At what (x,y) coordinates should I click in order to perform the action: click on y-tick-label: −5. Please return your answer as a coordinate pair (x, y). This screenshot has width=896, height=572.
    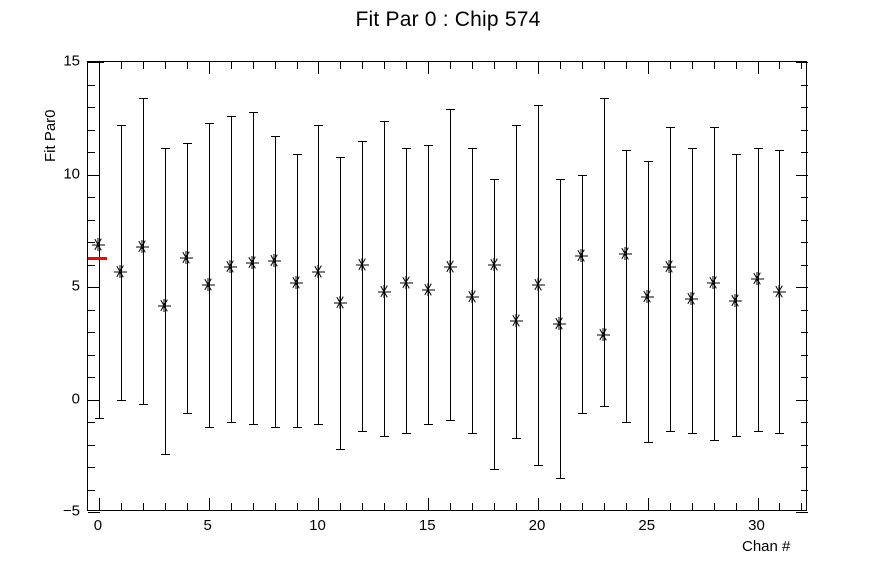
    Looking at the image, I should click on (71, 511).